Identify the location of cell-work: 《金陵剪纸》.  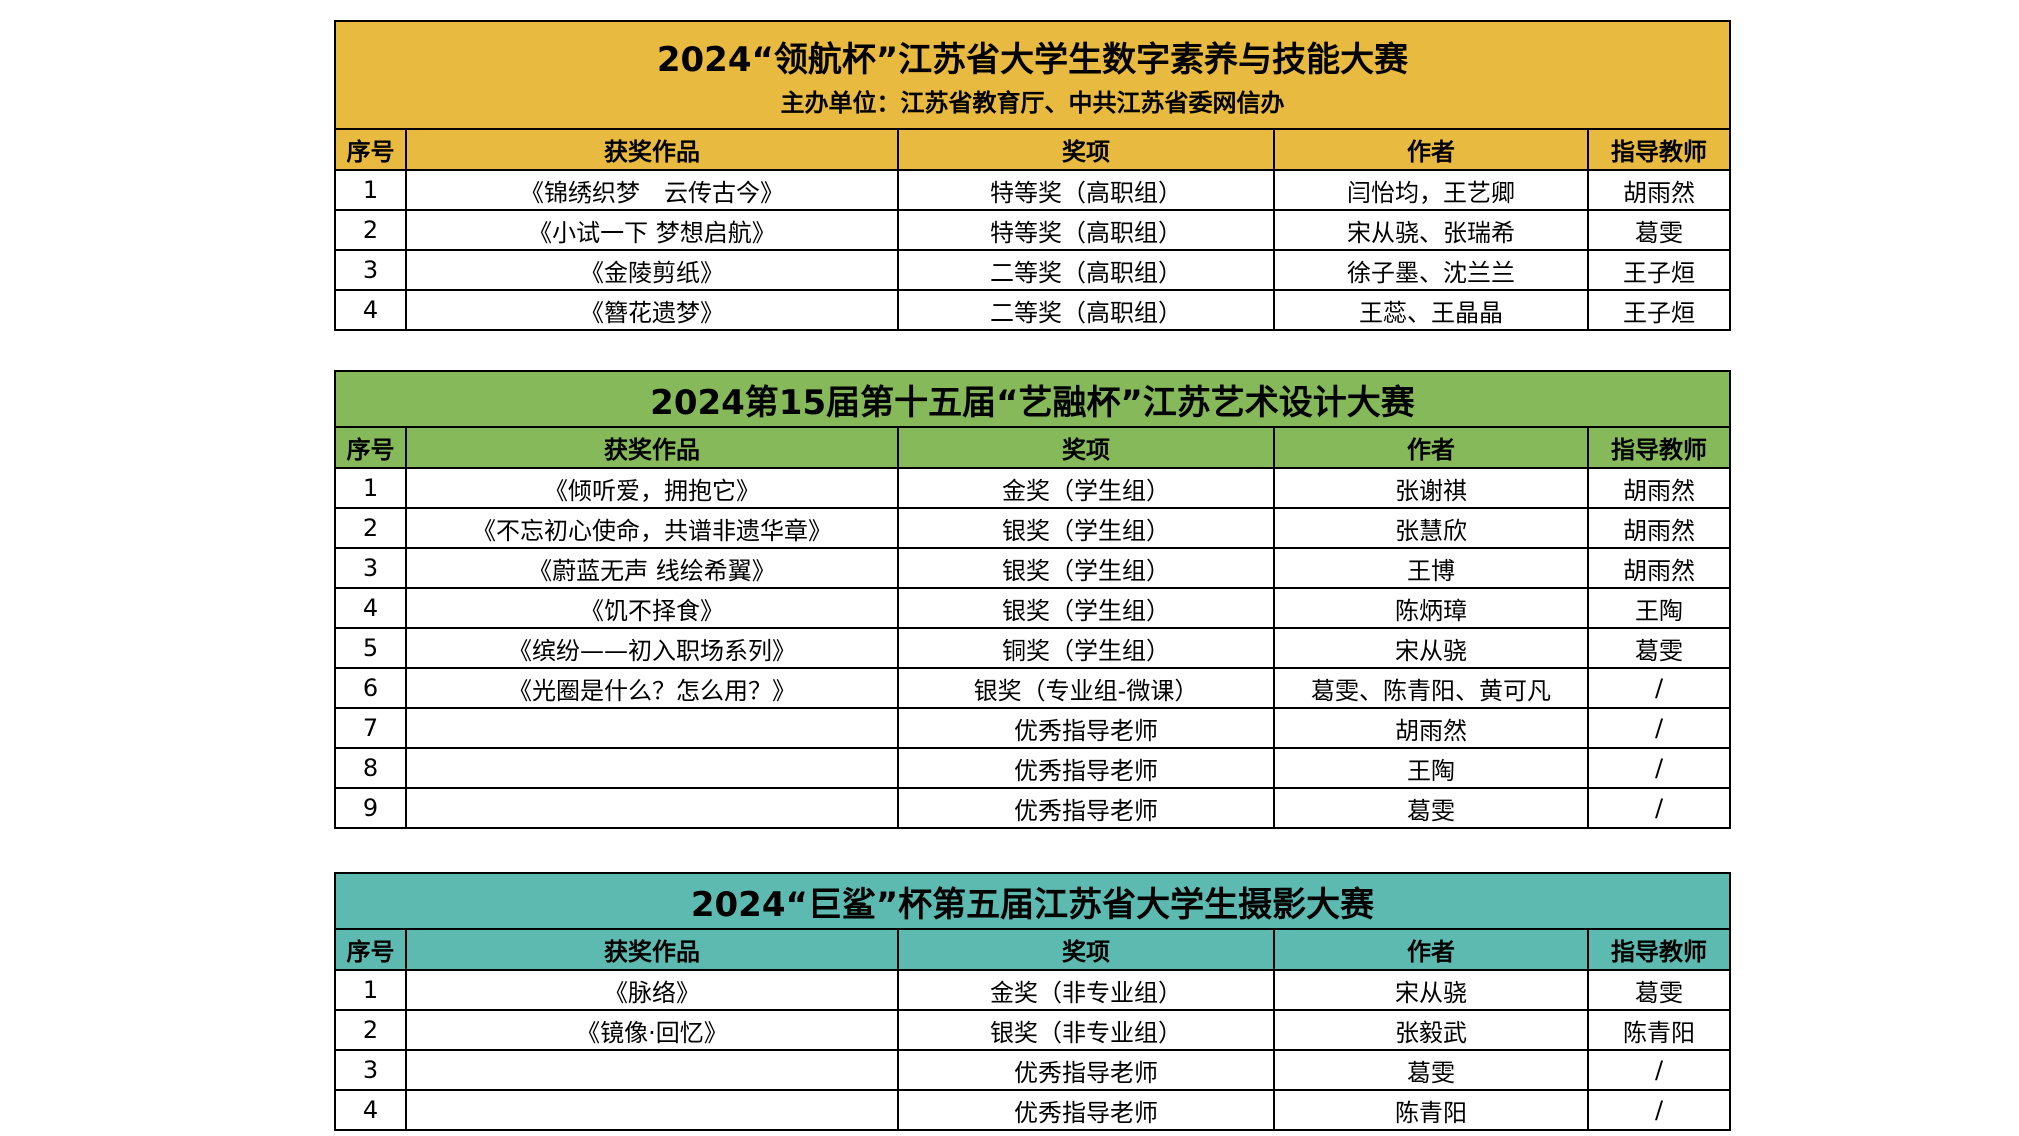
(652, 270).